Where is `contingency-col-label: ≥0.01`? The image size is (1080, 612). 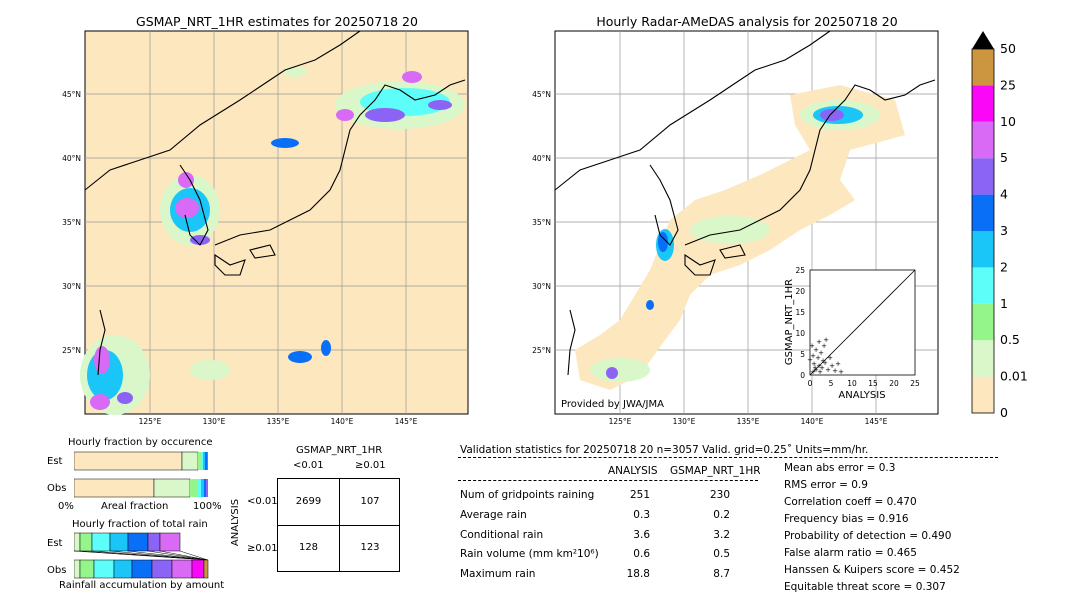 contingency-col-label: ≥0.01 is located at coordinates (370, 465).